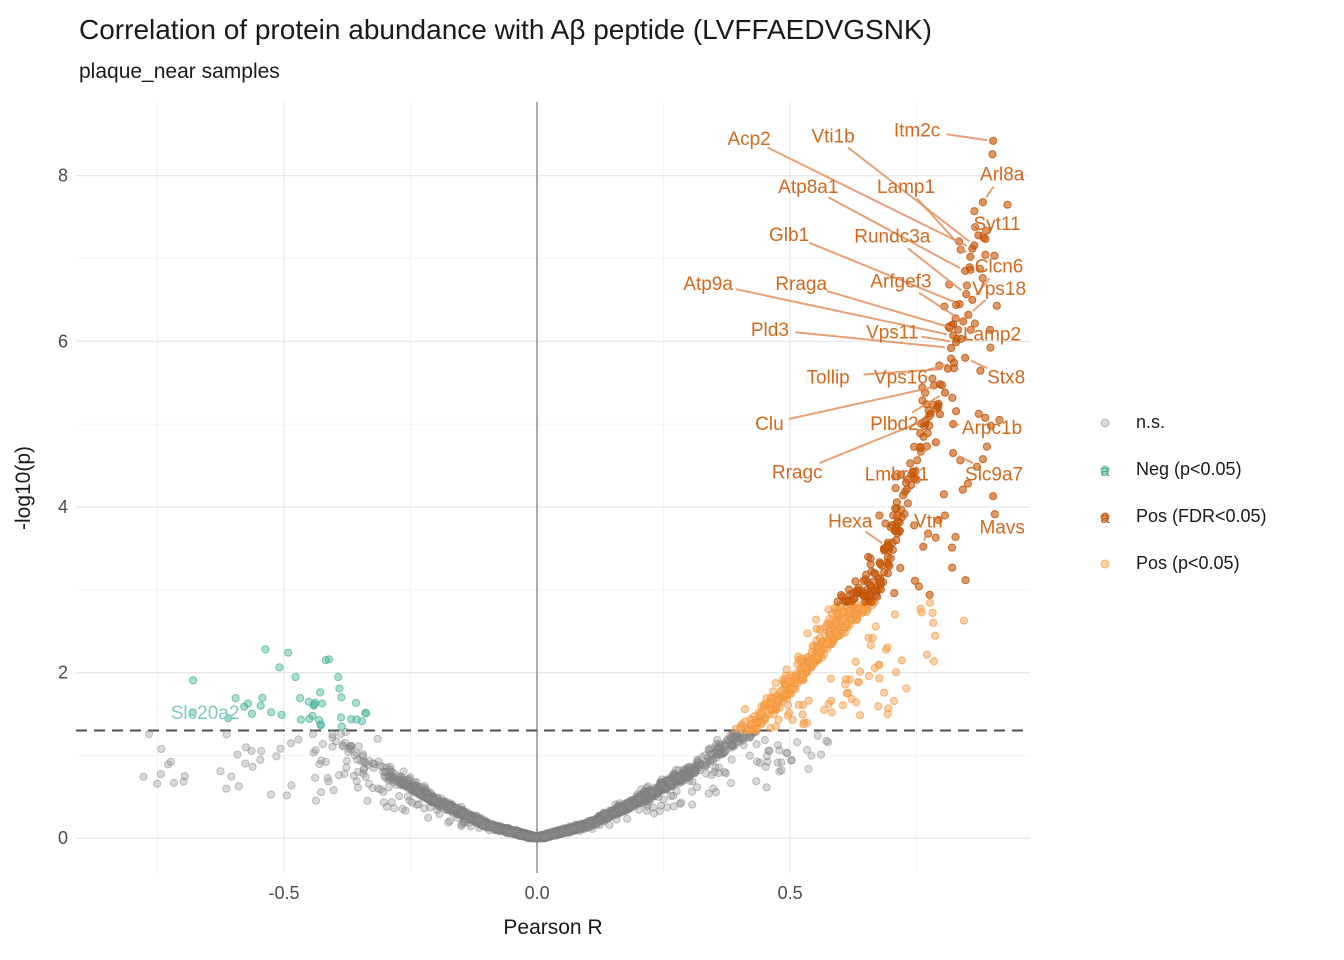 The image size is (1344, 960). I want to click on legend-point-icon, so click(1105, 422).